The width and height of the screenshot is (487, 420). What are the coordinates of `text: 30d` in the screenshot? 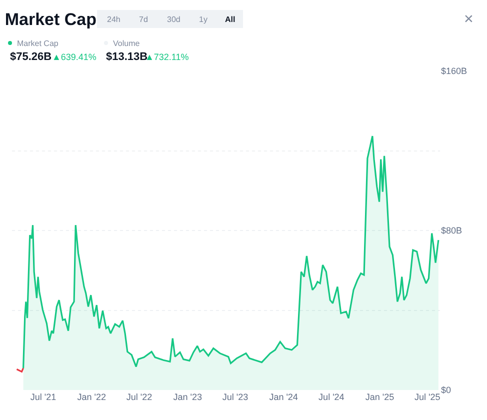 It's located at (173, 19).